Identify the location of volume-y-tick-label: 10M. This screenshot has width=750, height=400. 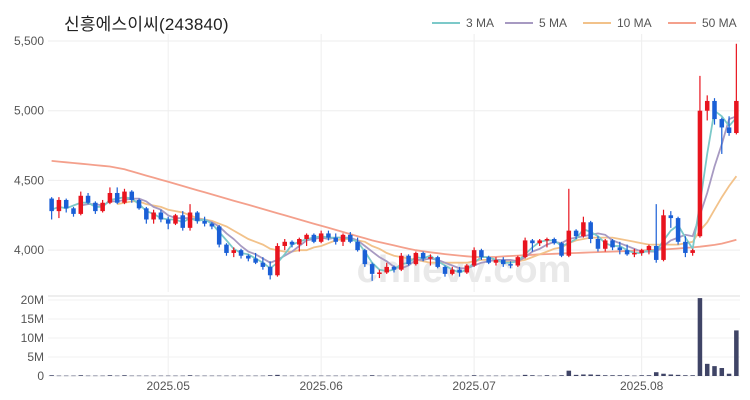
(32, 338).